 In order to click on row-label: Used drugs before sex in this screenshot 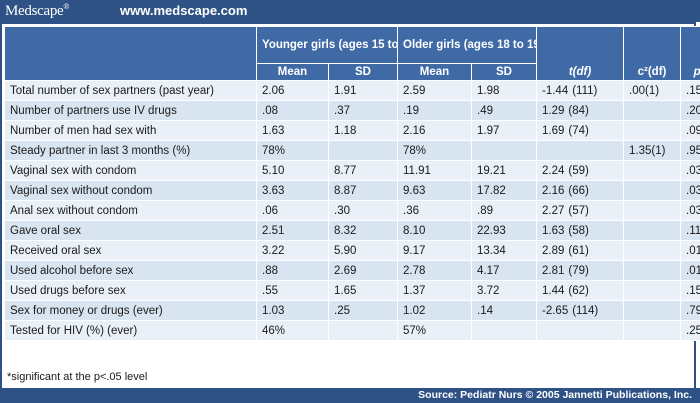, I will do `click(130, 290)`.